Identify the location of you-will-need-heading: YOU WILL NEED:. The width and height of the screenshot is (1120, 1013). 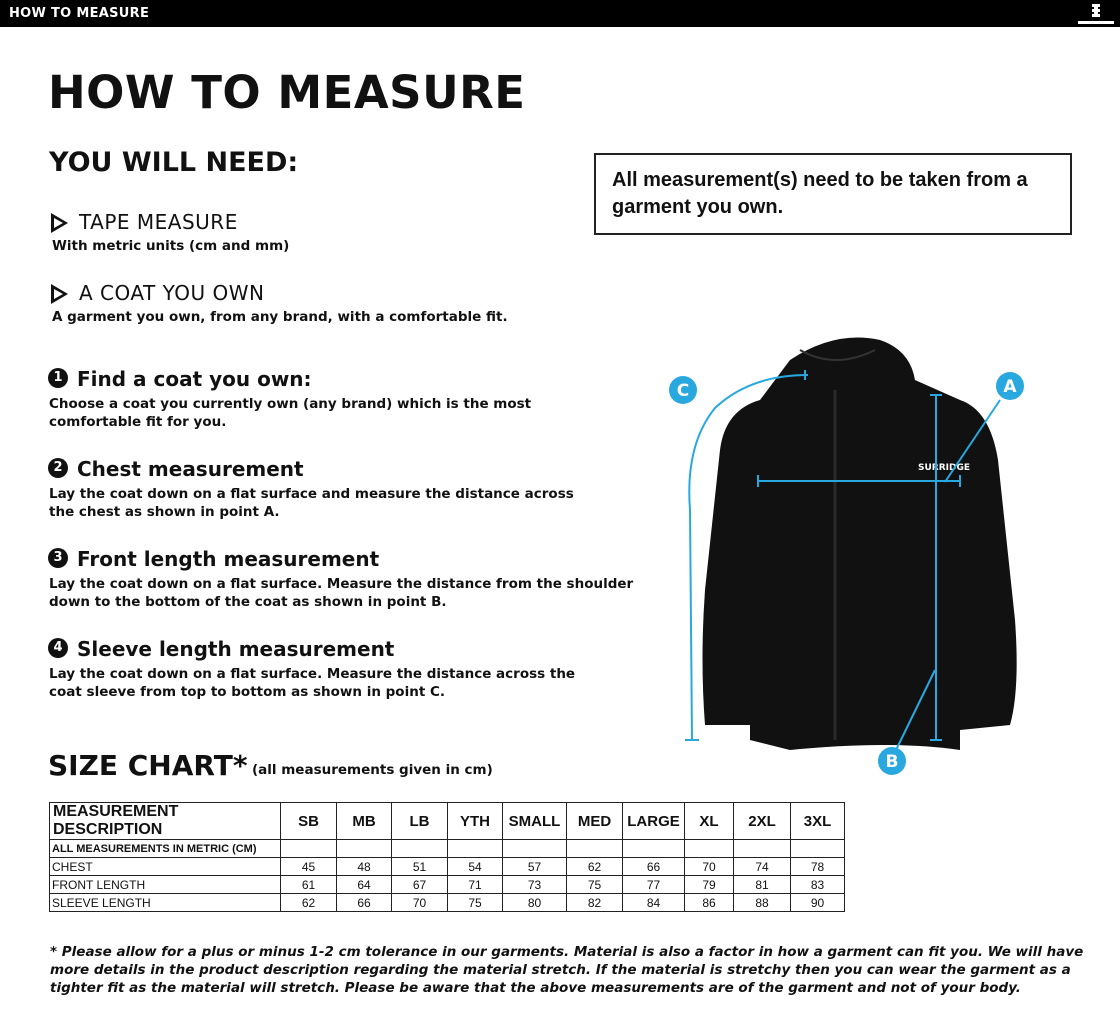
(174, 162).